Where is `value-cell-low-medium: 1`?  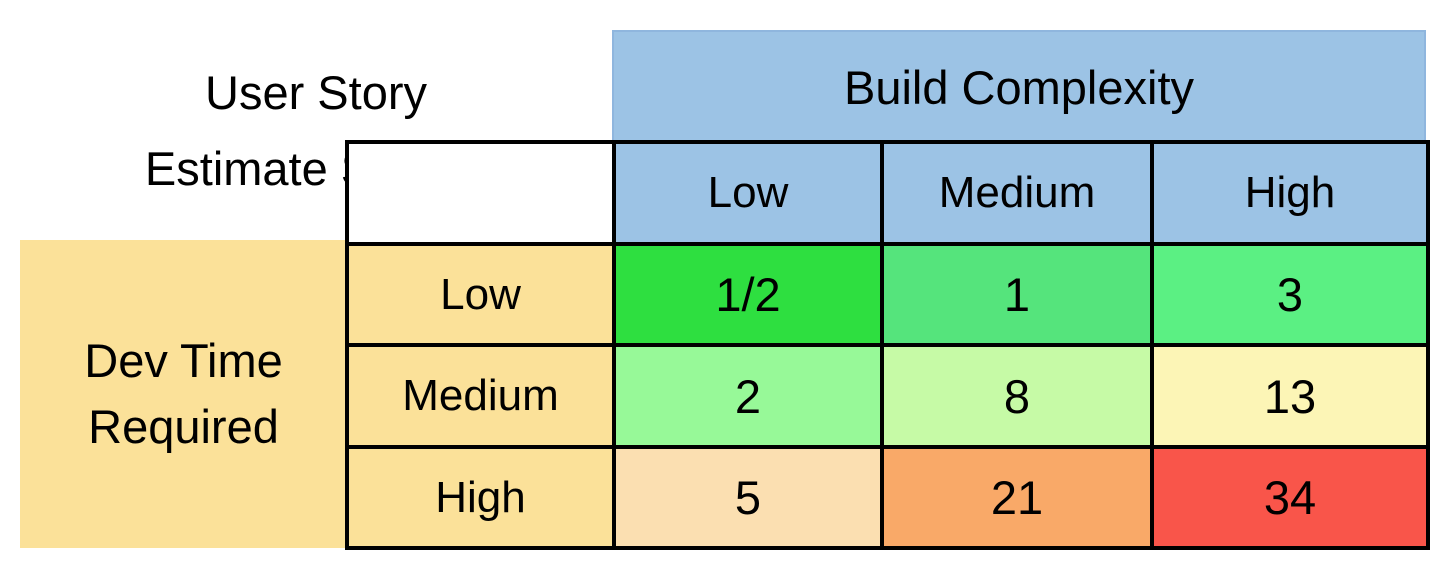
value-cell-low-medium: 1 is located at coordinates (1017, 294).